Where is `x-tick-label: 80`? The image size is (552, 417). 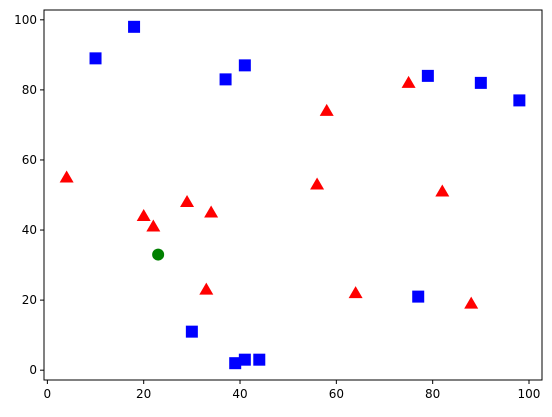
x-tick-label: 80 is located at coordinates (432, 394).